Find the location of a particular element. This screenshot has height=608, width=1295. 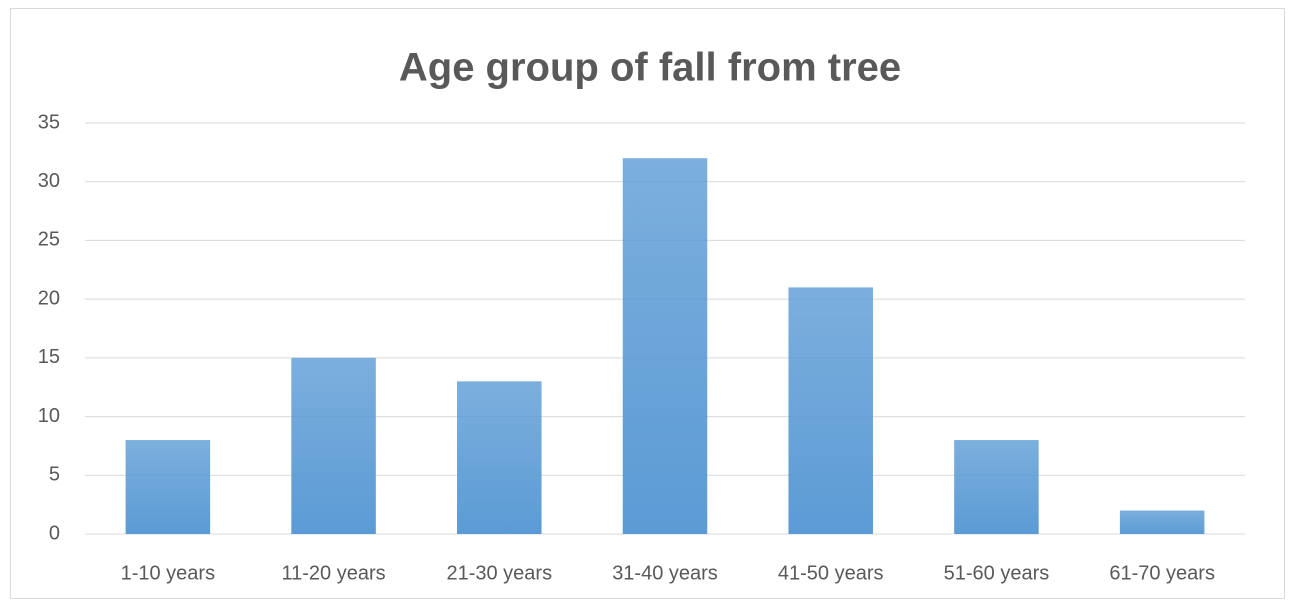

chart-title: Age group of fall from tree is located at coordinates (650, 68).